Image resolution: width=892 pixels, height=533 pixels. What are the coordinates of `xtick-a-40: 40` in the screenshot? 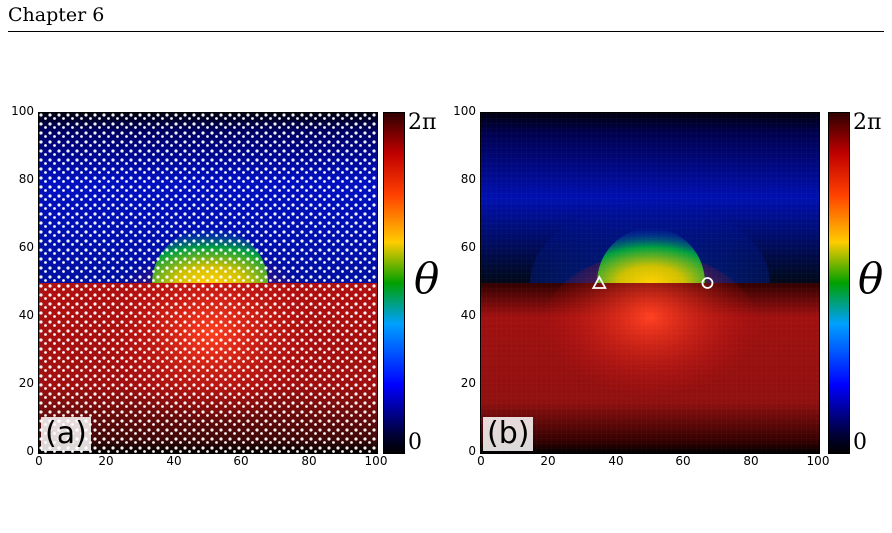 It's located at (174, 461).